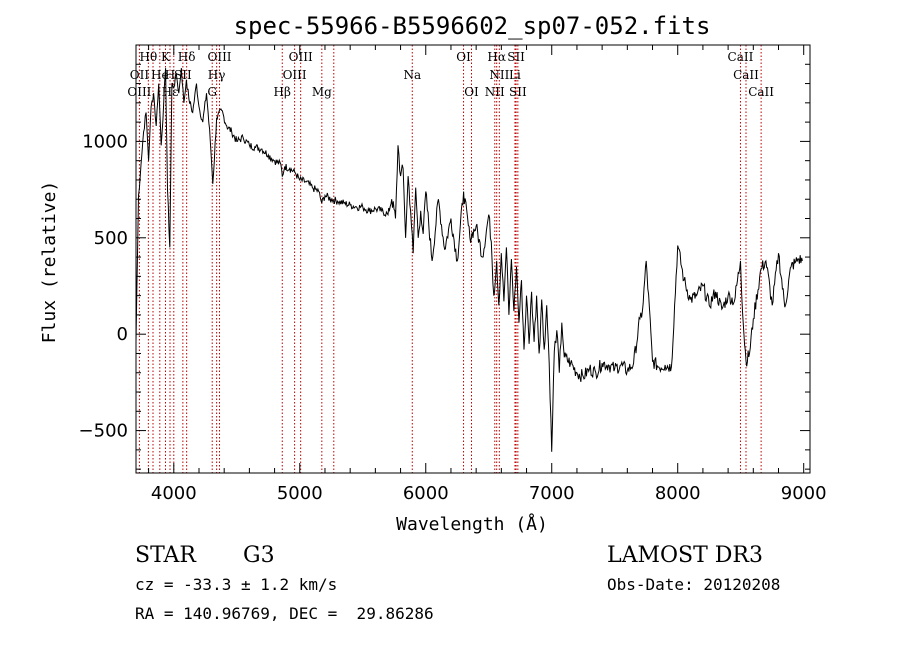  What do you see at coordinates (139, 92) in the screenshot?
I see `line-label-19: OIII` at bounding box center [139, 92].